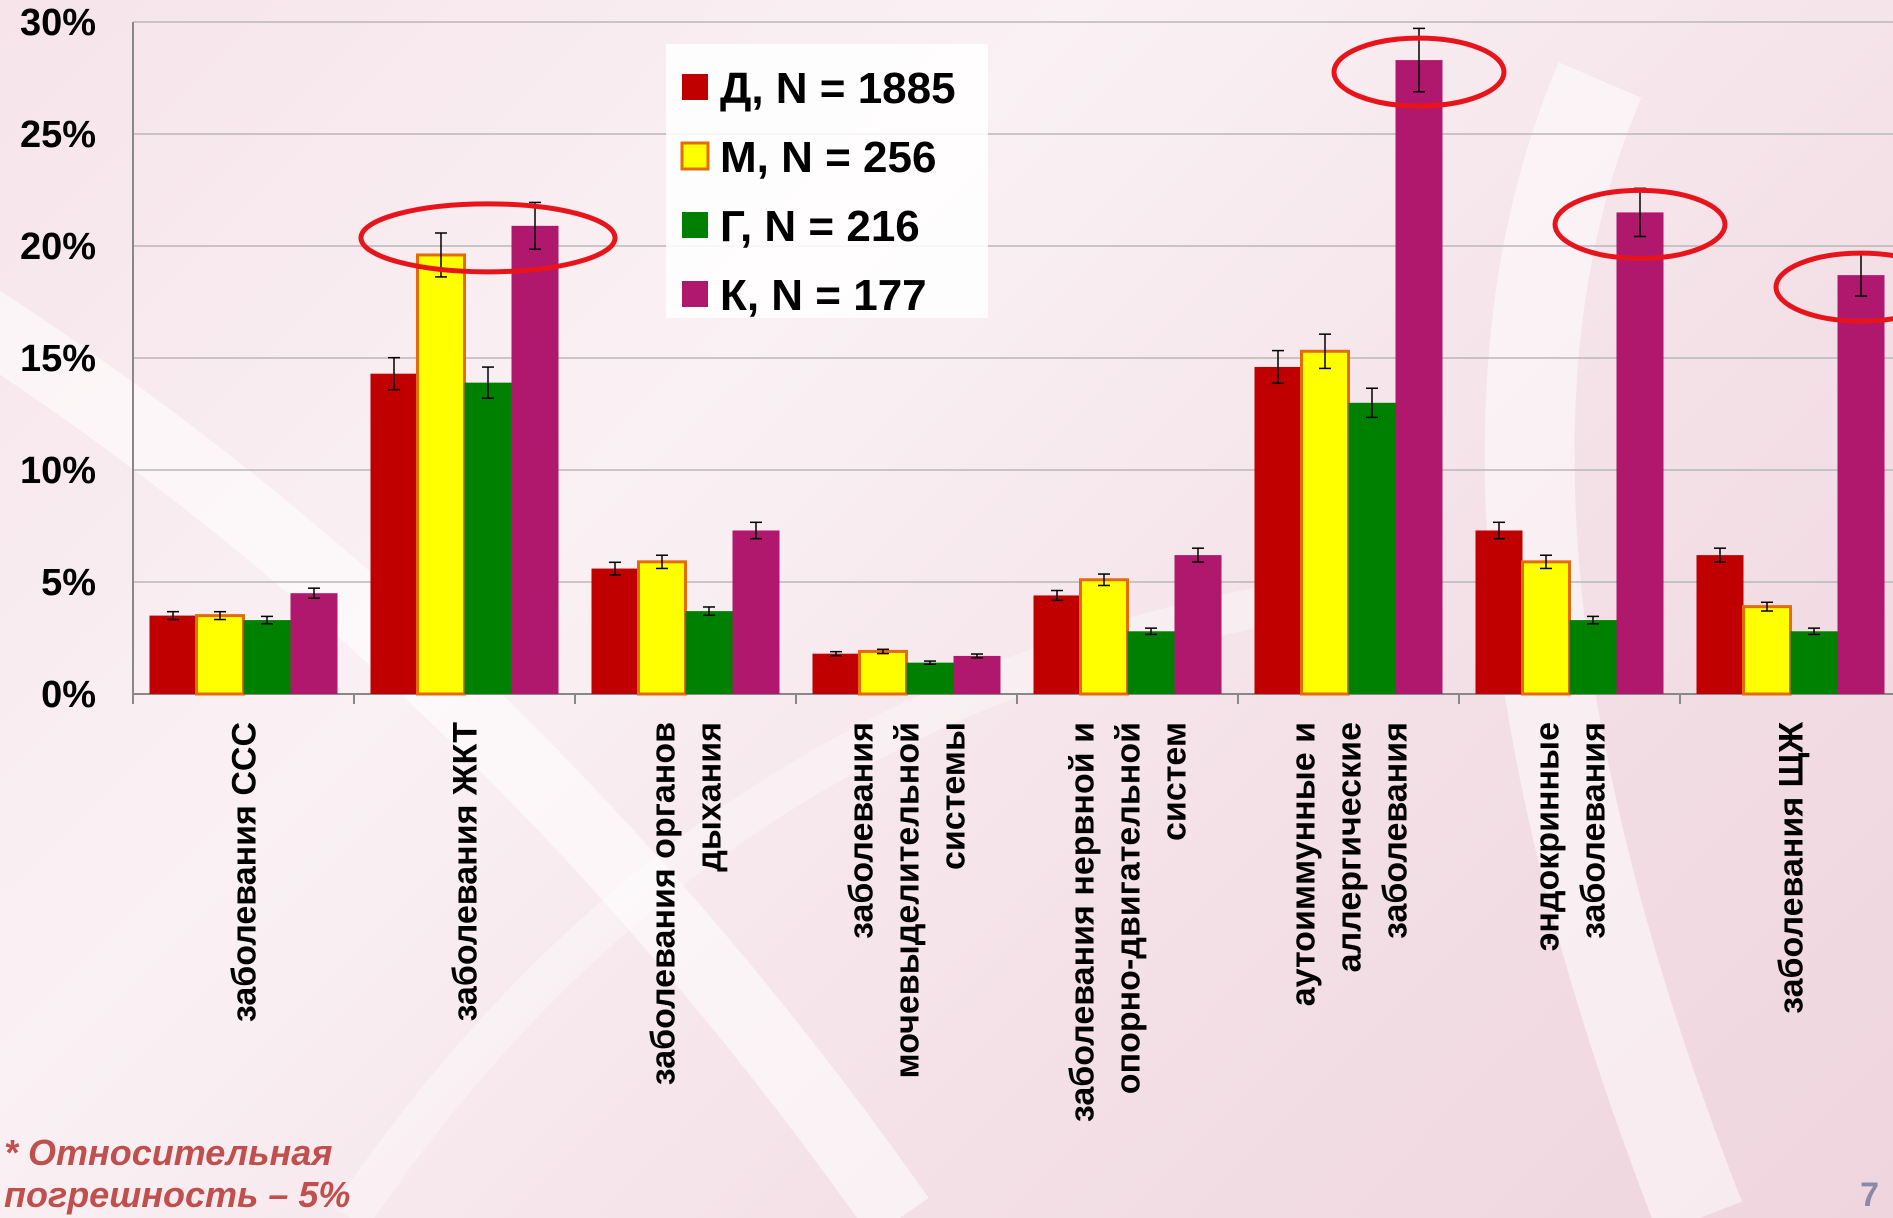  I want to click on category-label-line: аутоиммунные и, so click(1304, 864).